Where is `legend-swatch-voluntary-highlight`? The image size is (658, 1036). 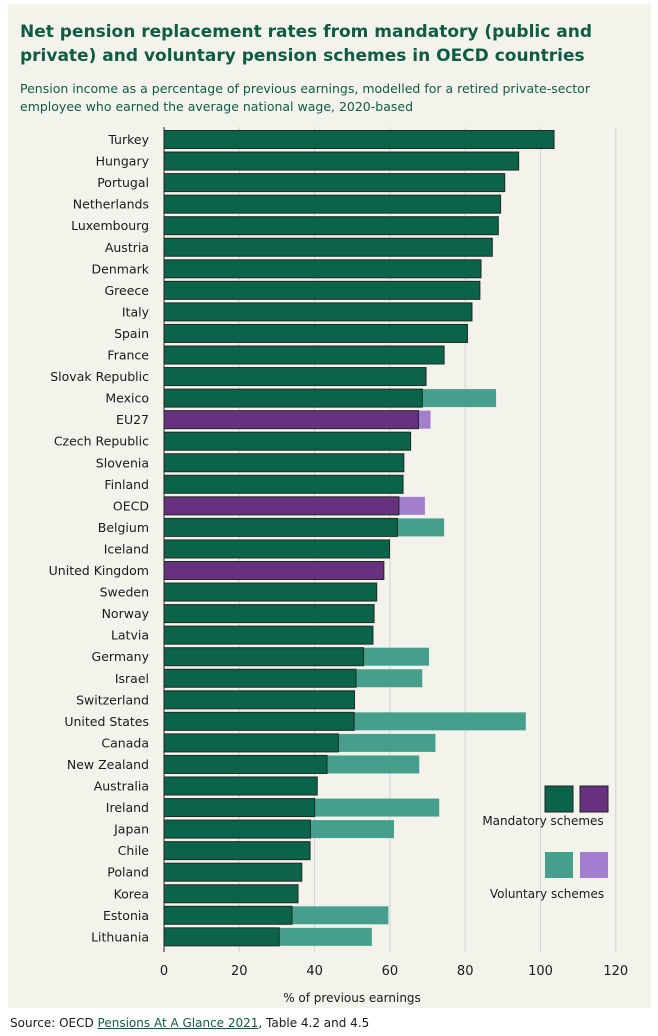
legend-swatch-voluntary-highlight is located at coordinates (594, 865).